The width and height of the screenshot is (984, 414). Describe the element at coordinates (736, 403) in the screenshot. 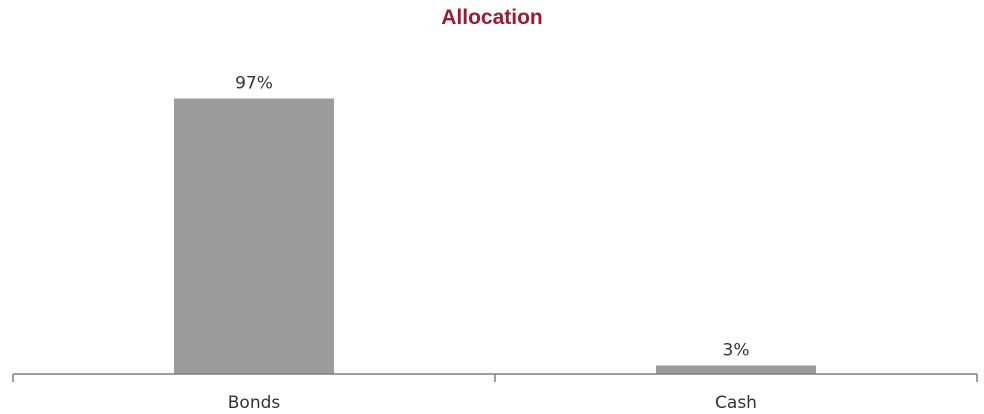

I see `x-tick-label-cash: Cash` at that location.